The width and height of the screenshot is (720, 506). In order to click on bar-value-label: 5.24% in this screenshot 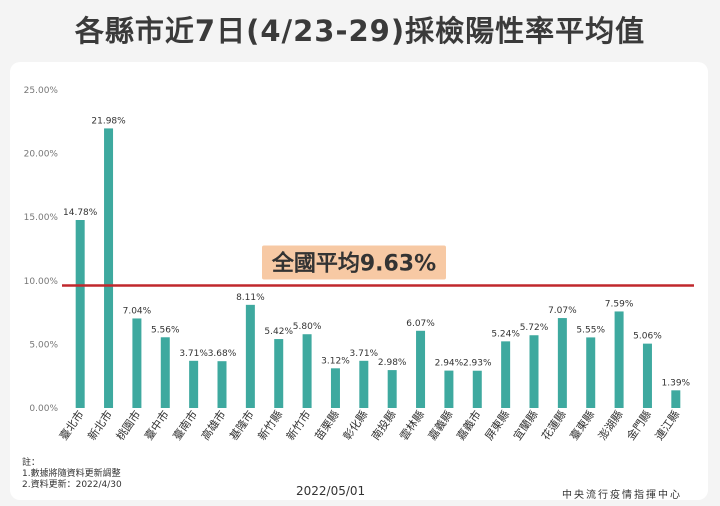, I will do `click(505, 334)`.